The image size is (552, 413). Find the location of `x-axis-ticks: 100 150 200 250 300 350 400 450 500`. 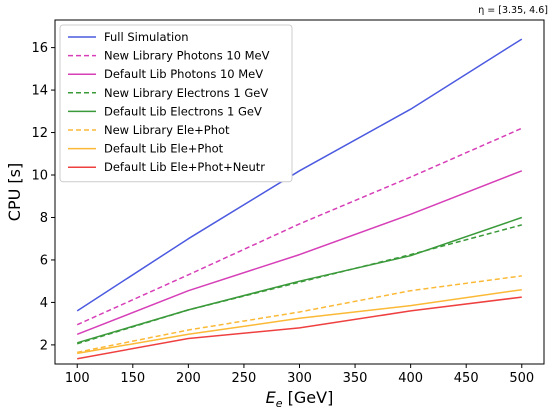

x-axis-ticks: 100 150 200 250 300 350 400 450 500 is located at coordinates (299, 375).